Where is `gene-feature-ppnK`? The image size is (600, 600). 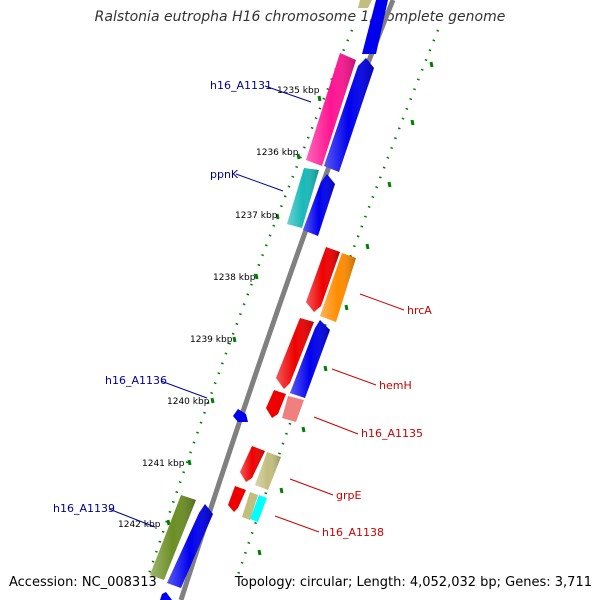 gene-feature-ppnK is located at coordinates (303, 198).